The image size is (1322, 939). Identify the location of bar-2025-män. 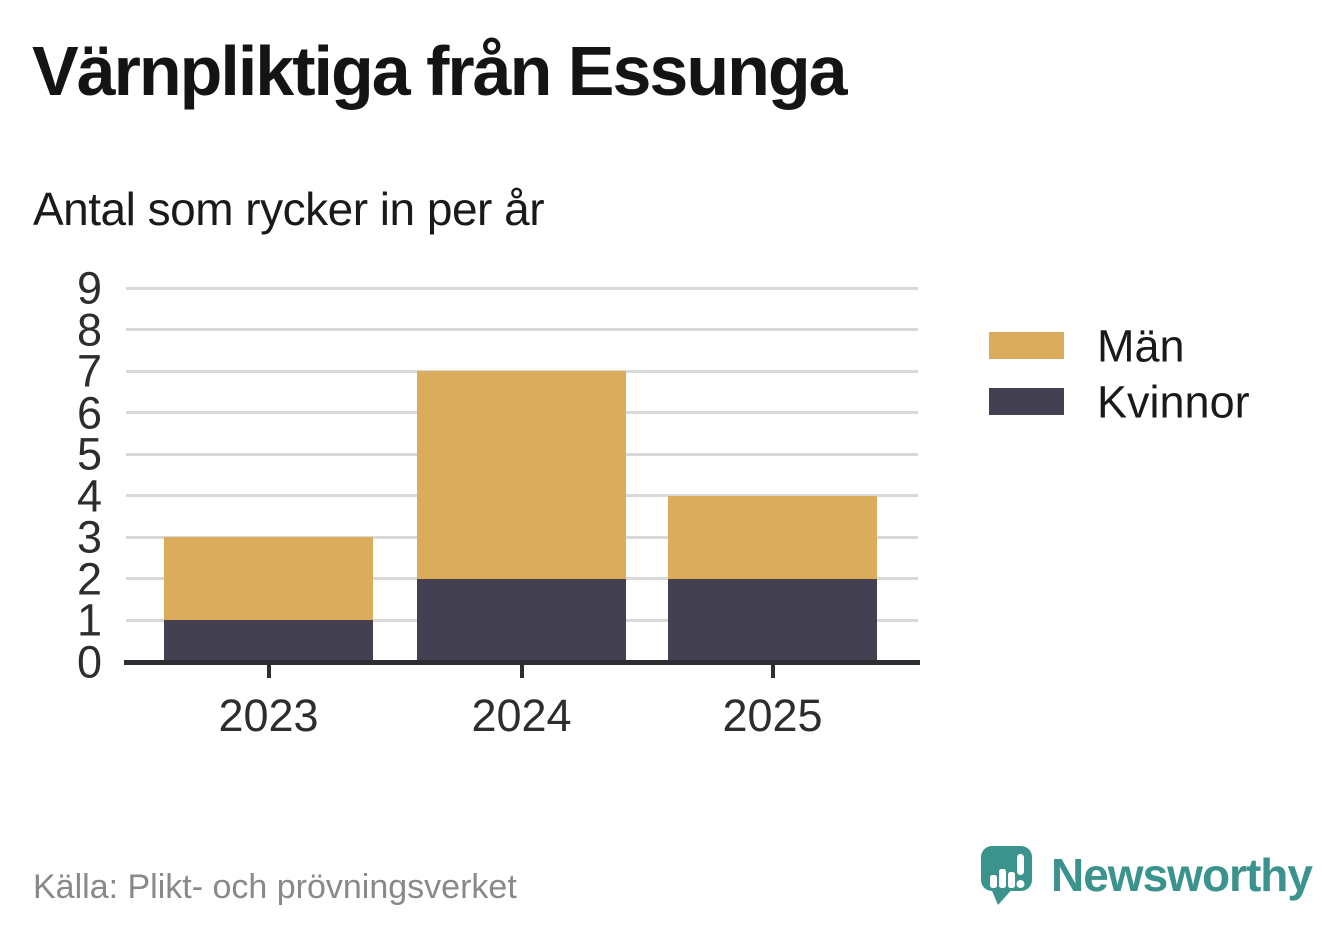
(772, 537).